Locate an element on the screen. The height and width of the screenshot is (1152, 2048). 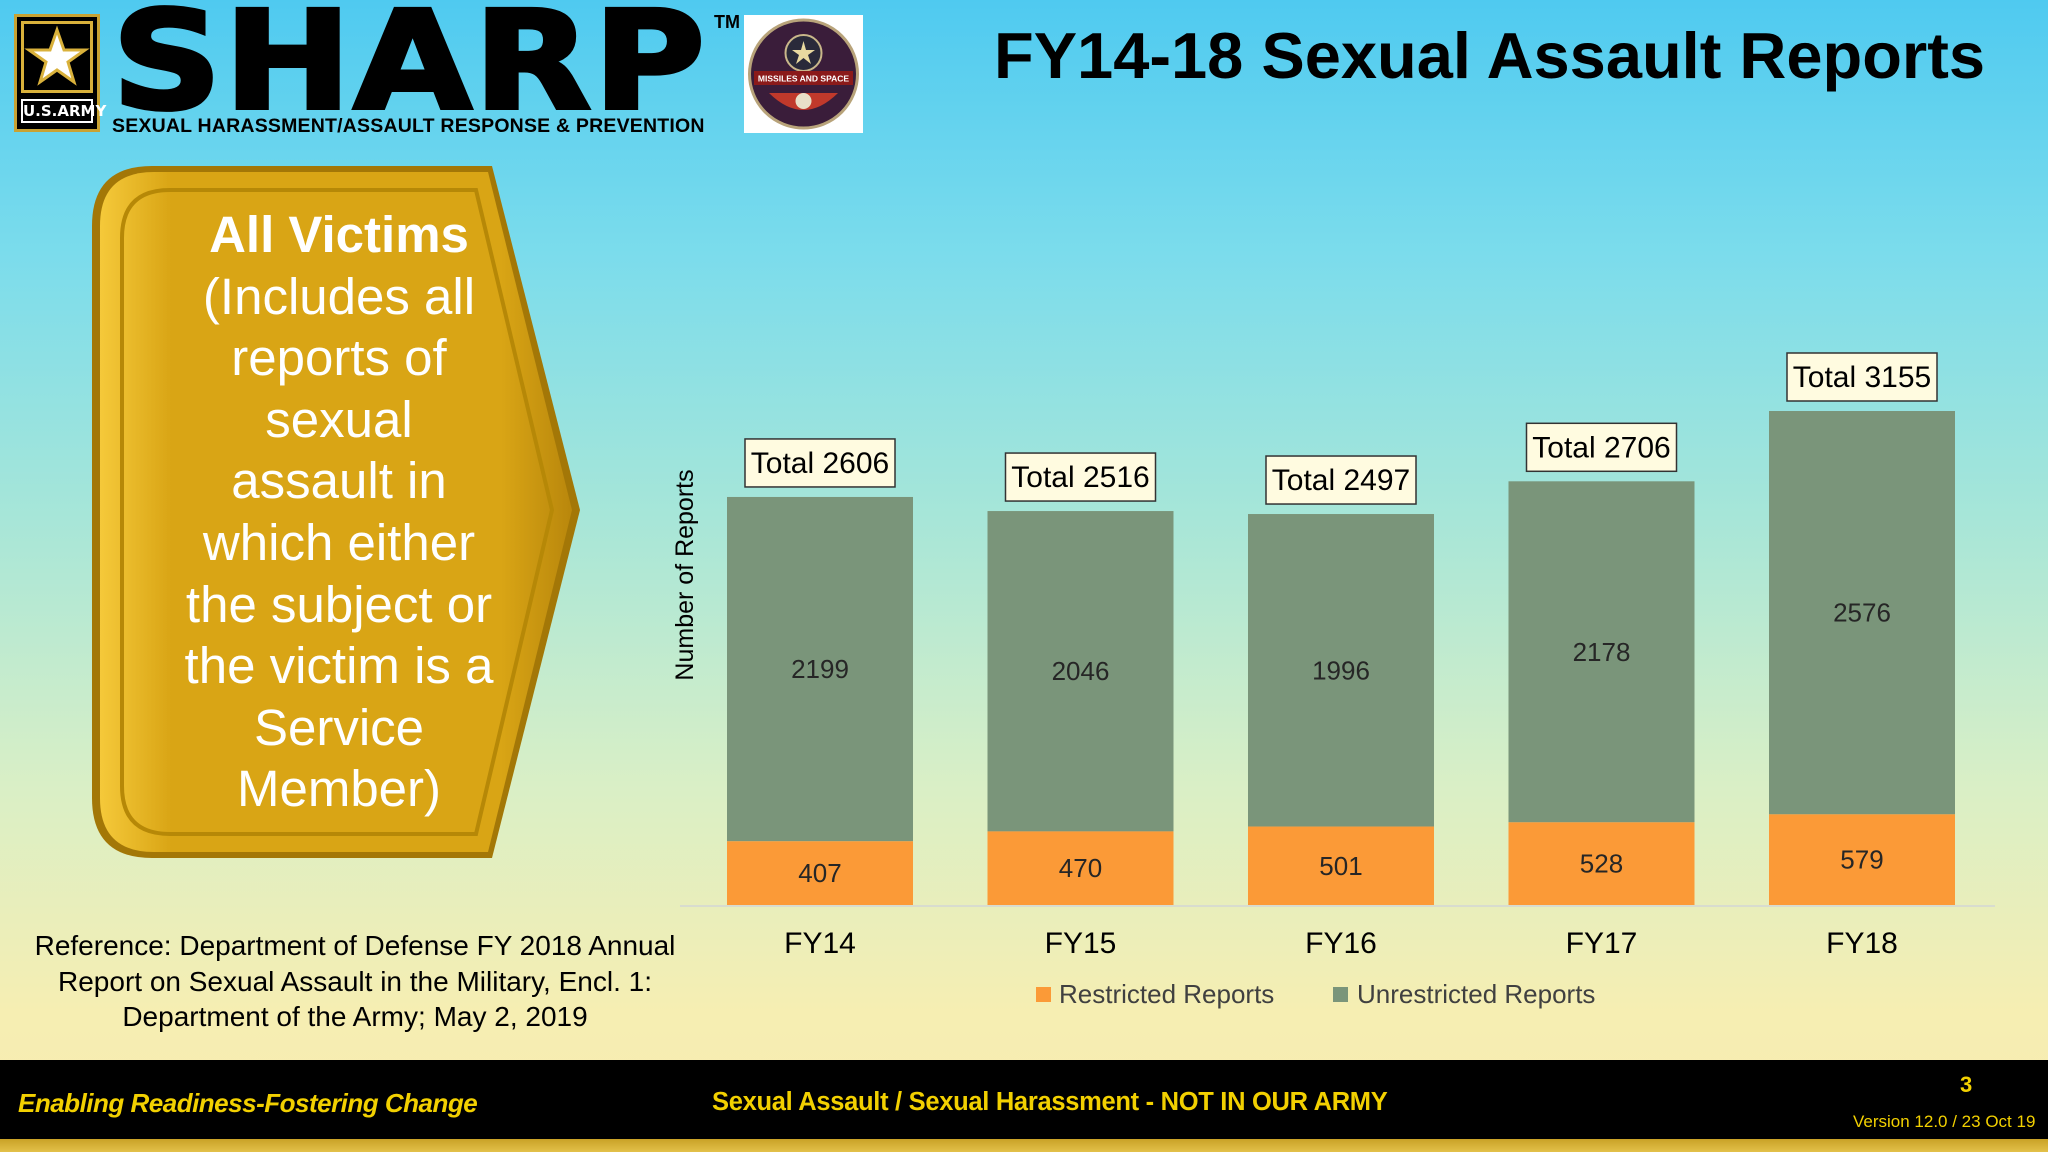
total-label: Total 3155 is located at coordinates (1862, 377).